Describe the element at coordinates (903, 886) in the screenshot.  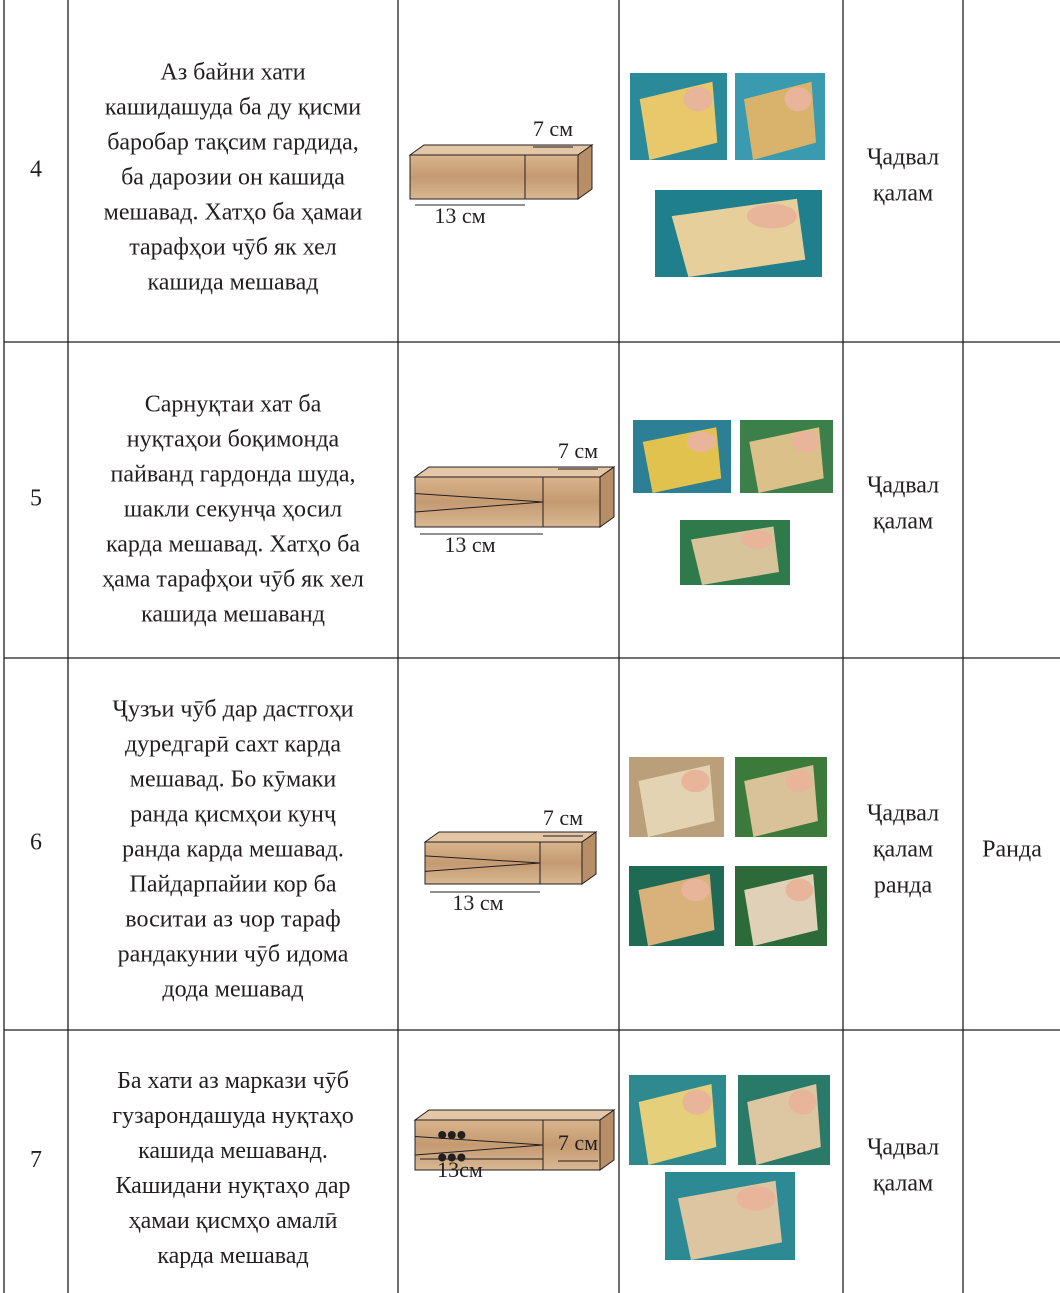
I see `tool: ранда` at that location.